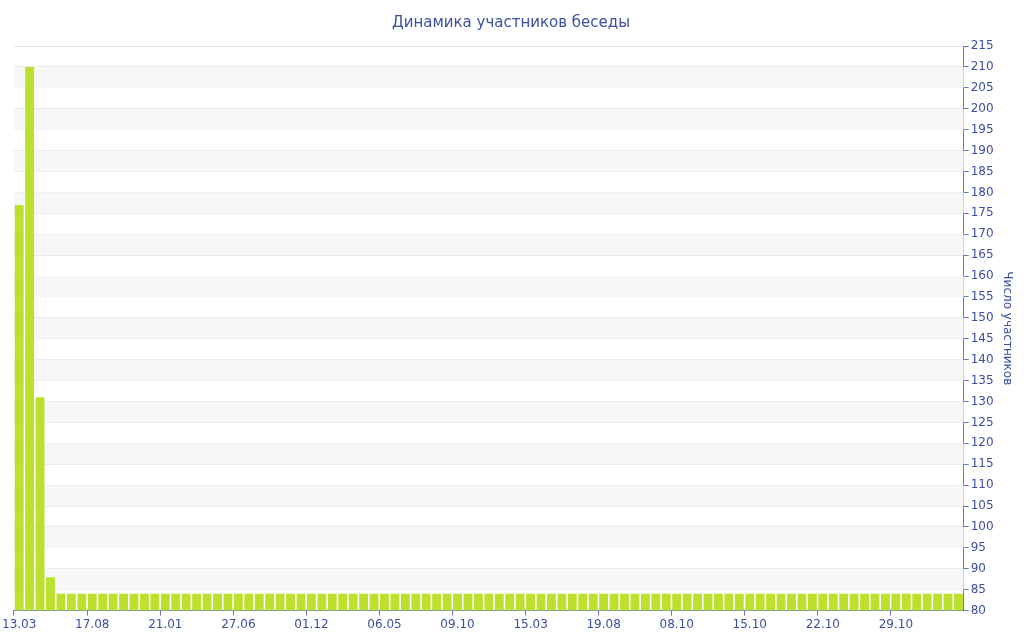  Describe the element at coordinates (982, 316) in the screenshot. I see `y2-tick-label: 150` at that location.